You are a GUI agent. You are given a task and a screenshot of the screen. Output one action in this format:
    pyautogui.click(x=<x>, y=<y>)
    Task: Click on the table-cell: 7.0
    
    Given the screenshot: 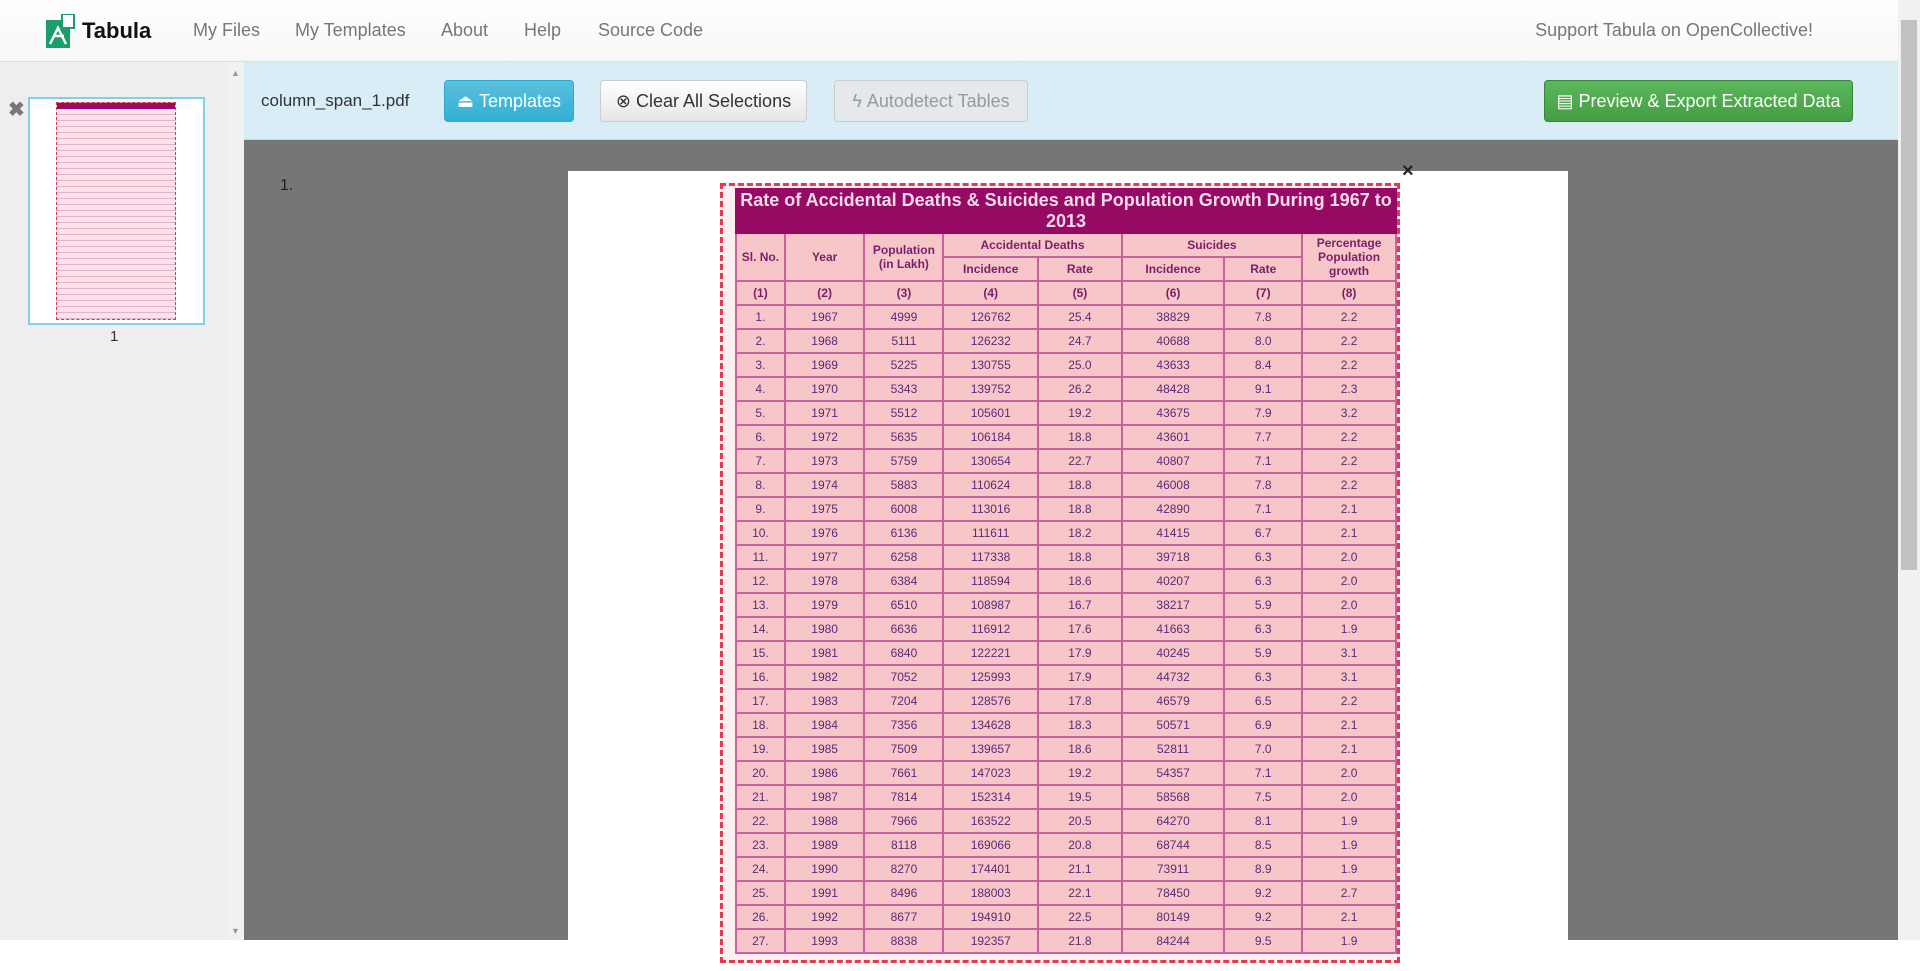 What is the action you would take?
    pyautogui.click(x=1263, y=749)
    